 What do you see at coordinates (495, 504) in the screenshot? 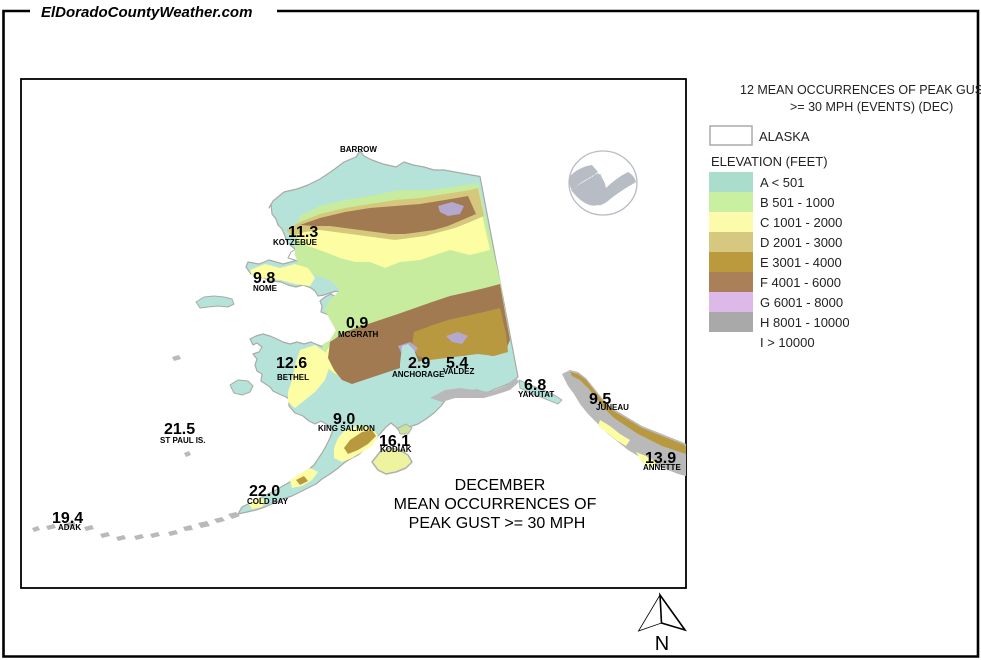
I see `svg-text: MEAN OCCURRENCES OF` at bounding box center [495, 504].